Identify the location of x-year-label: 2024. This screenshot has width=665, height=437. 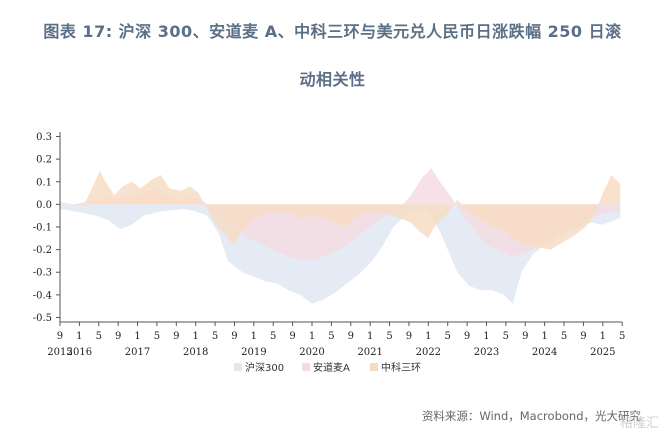
(544, 352).